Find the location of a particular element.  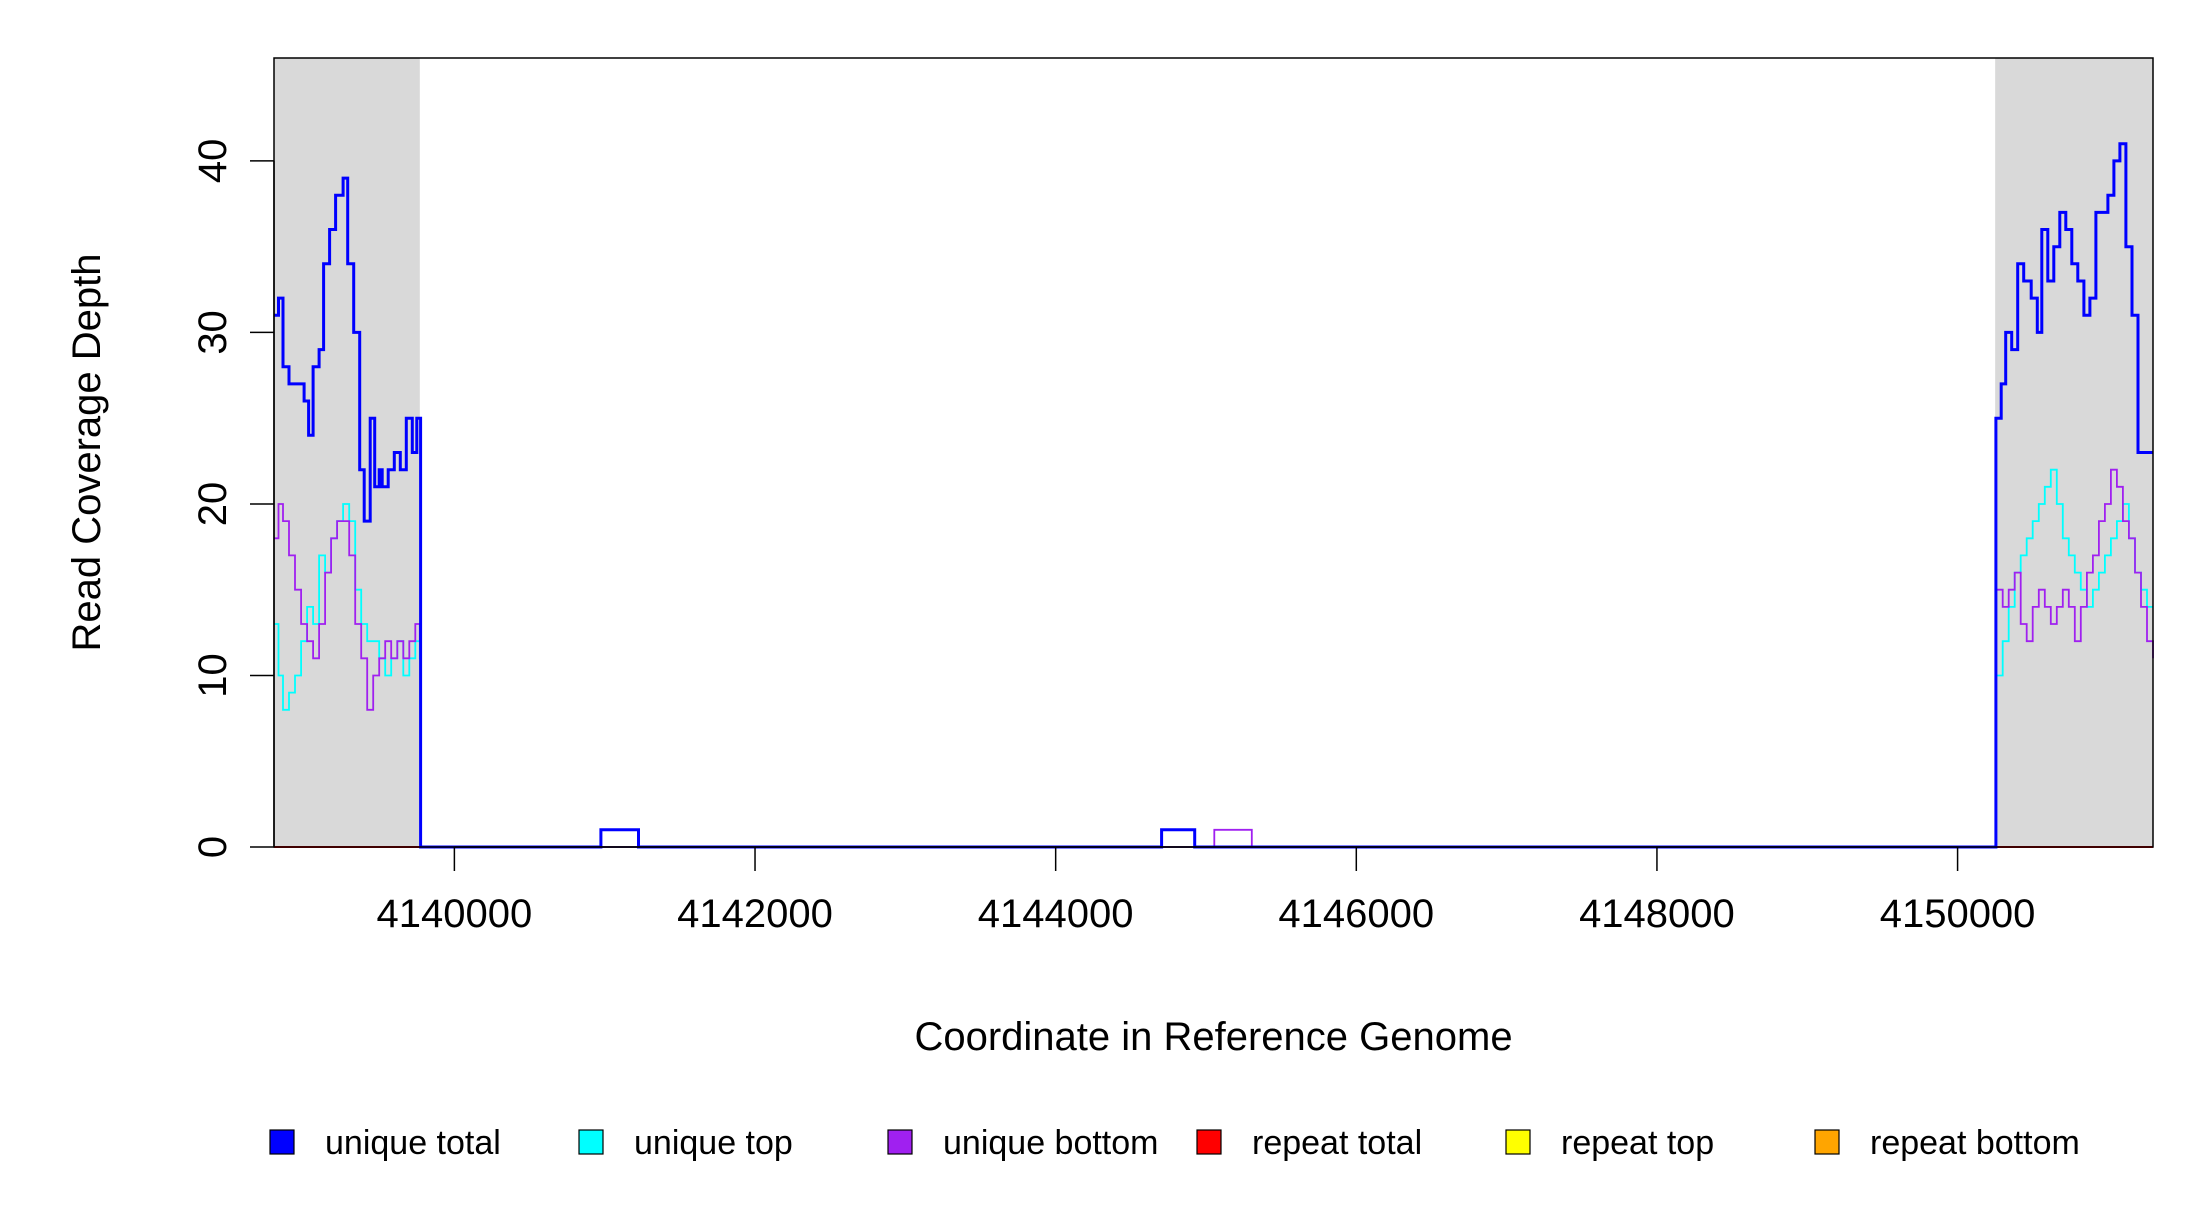

legend-swatch-repeat-bottom is located at coordinates (1827, 1142).